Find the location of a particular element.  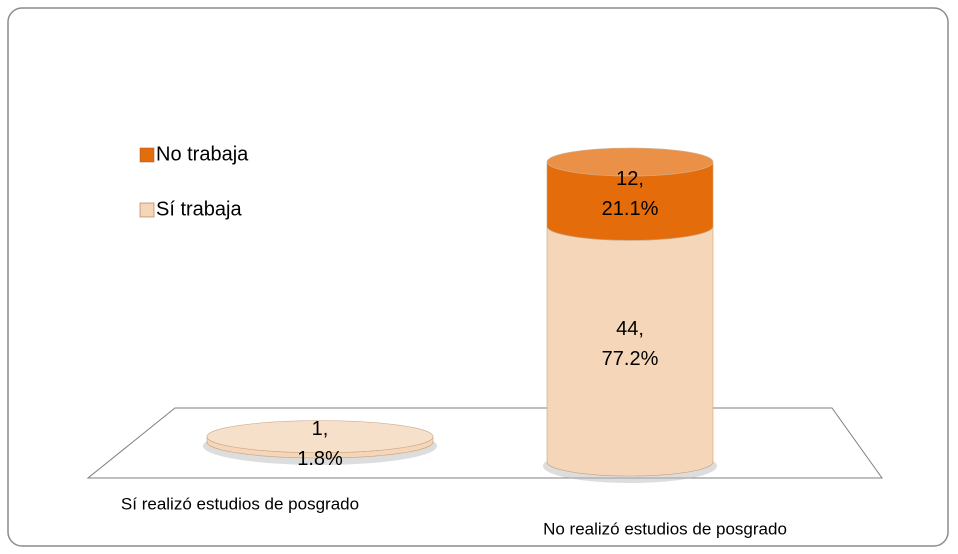

x-tick-label: No realizó estudios de posgrado is located at coordinates (665, 528).